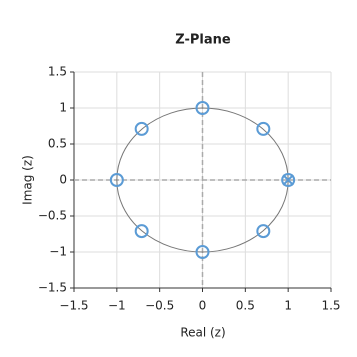 The image size is (357, 357). What do you see at coordinates (202, 333) in the screenshot?
I see `x-axis-label: Real (z)` at bounding box center [202, 333].